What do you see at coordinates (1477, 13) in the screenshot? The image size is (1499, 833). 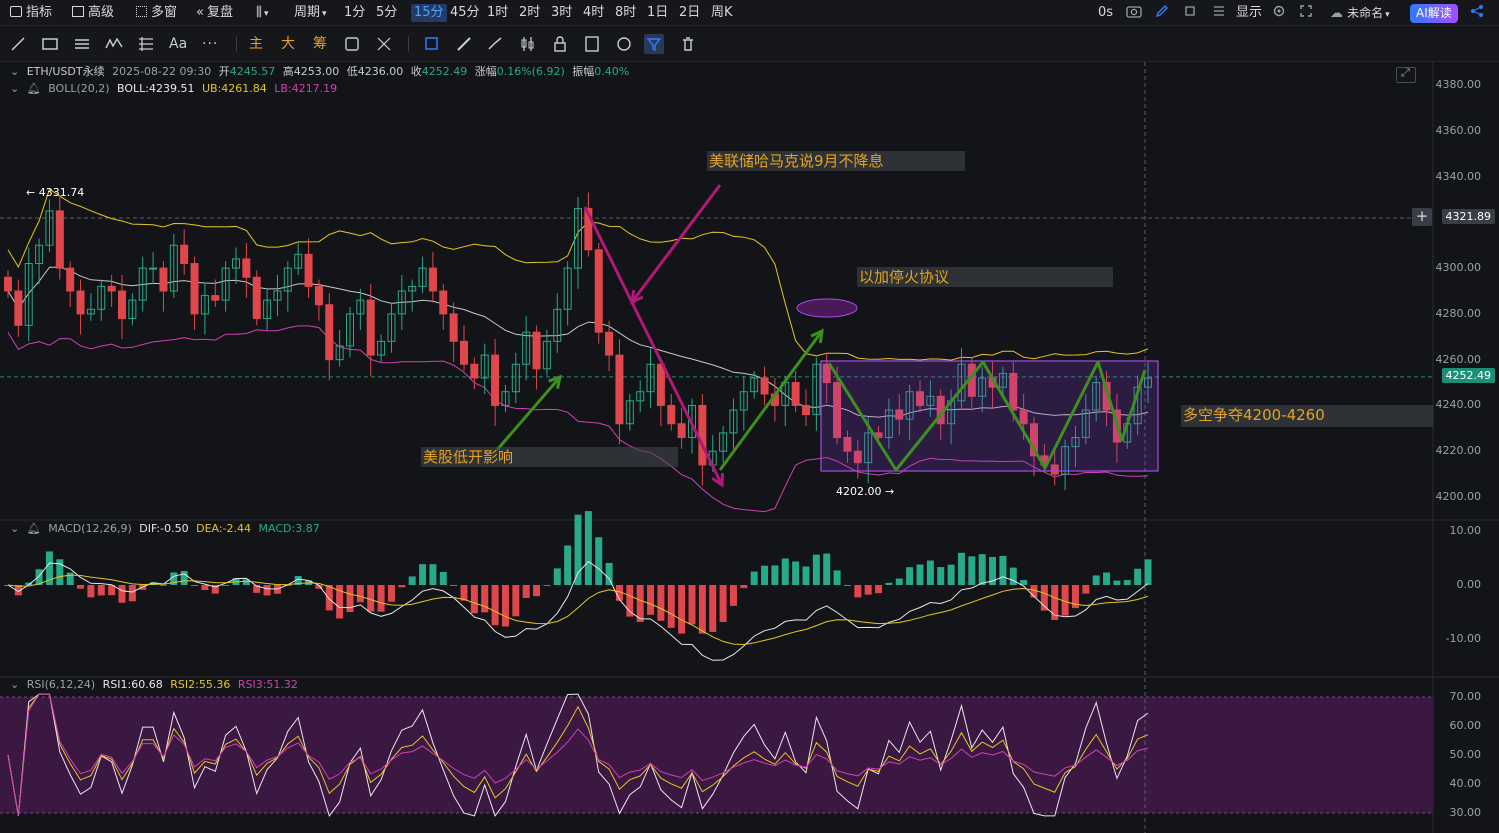 I see `share-button` at bounding box center [1477, 13].